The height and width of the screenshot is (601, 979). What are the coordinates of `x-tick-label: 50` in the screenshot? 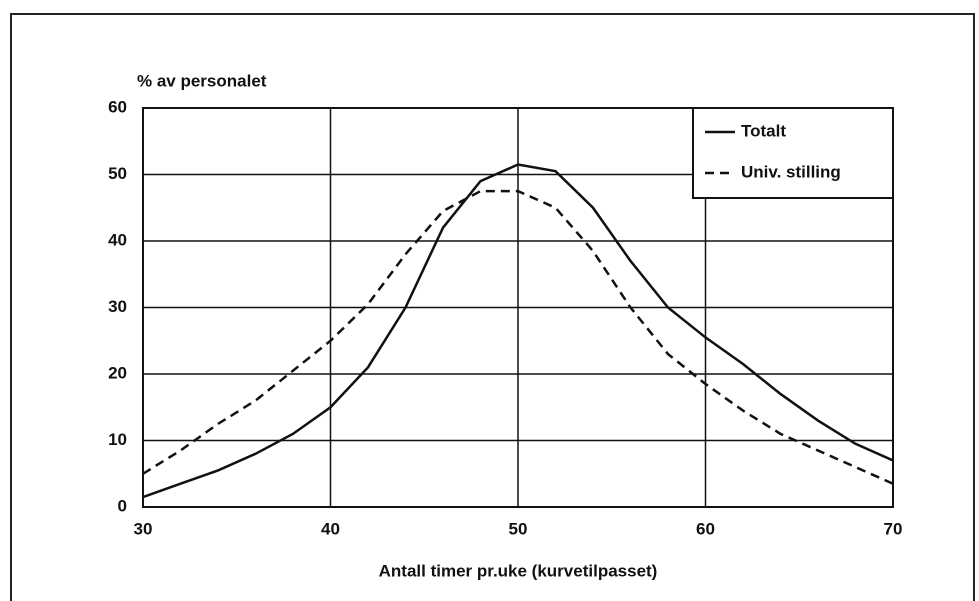 It's located at (518, 528).